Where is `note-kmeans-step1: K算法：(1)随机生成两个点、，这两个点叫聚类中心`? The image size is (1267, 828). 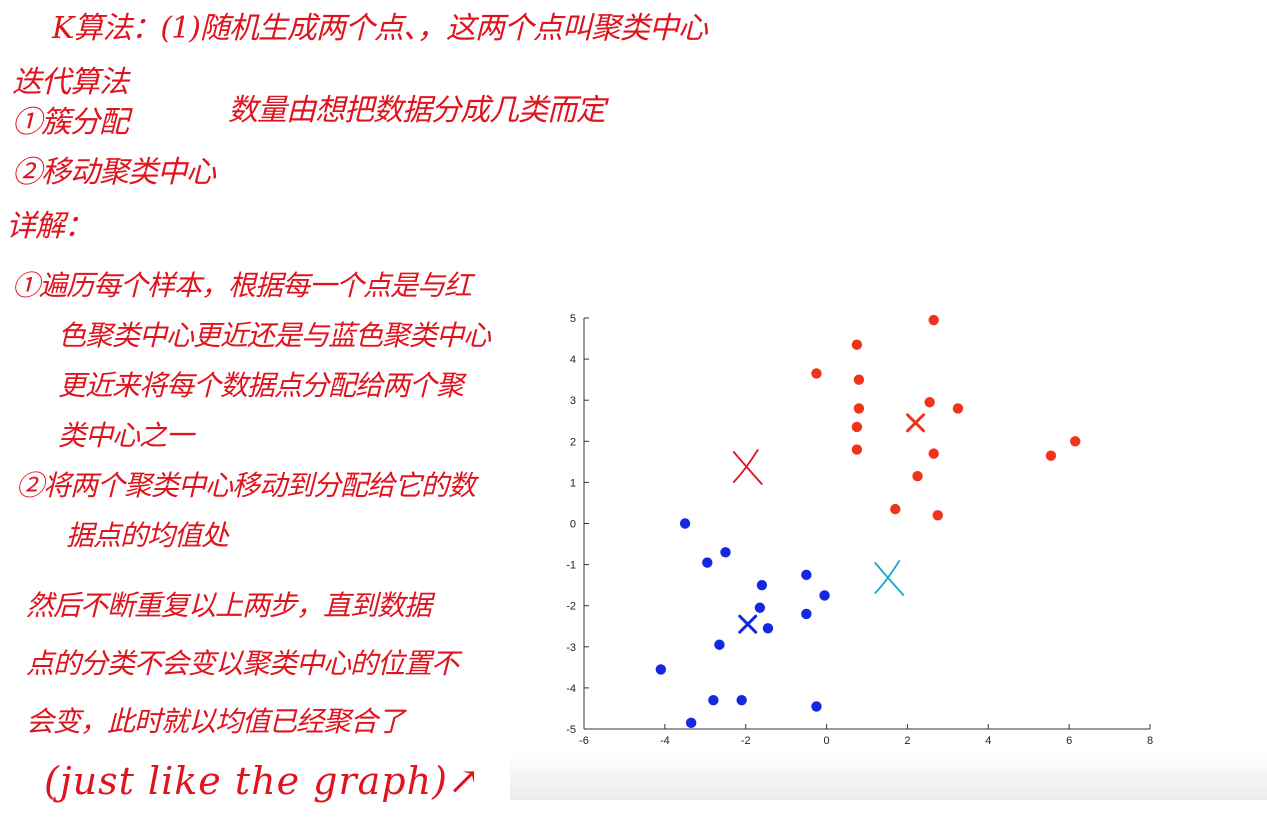 note-kmeans-step1: K算法：(1)随机生成两个点、，这两个点叫聚类中心 is located at coordinates (380, 28).